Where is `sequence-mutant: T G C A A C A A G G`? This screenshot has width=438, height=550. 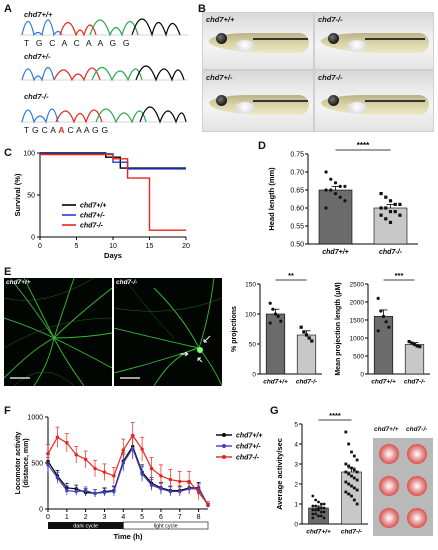
sequence-mutant: T G C A A C A A G G is located at coordinates (66, 130).